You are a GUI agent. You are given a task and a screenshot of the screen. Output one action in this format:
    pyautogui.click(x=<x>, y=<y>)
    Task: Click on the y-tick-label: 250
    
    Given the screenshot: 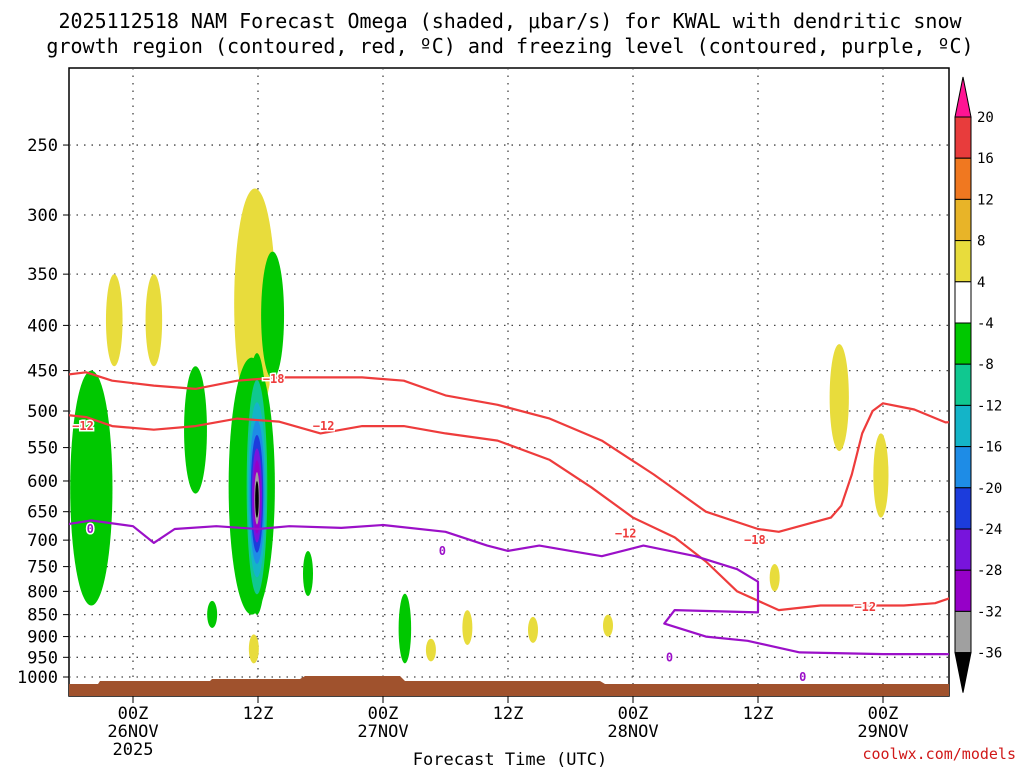 What is the action you would take?
    pyautogui.click(x=42, y=146)
    